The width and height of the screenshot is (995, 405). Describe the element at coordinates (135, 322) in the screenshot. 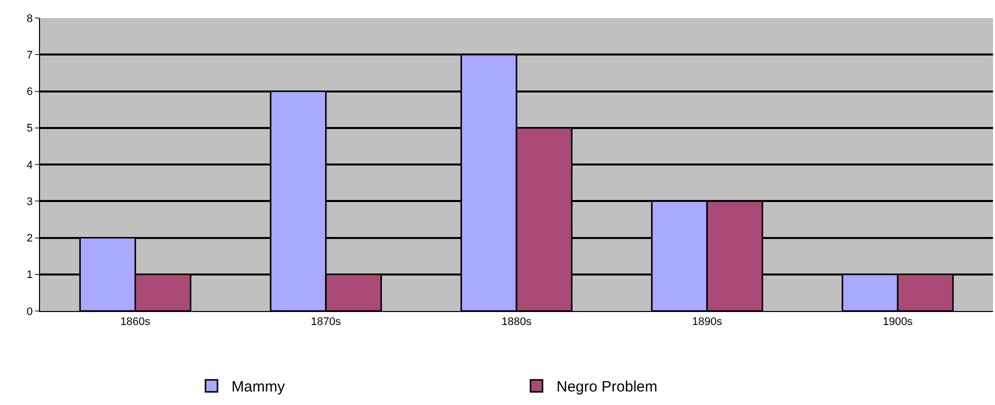

I see `x-tick-label: 1860s` at that location.